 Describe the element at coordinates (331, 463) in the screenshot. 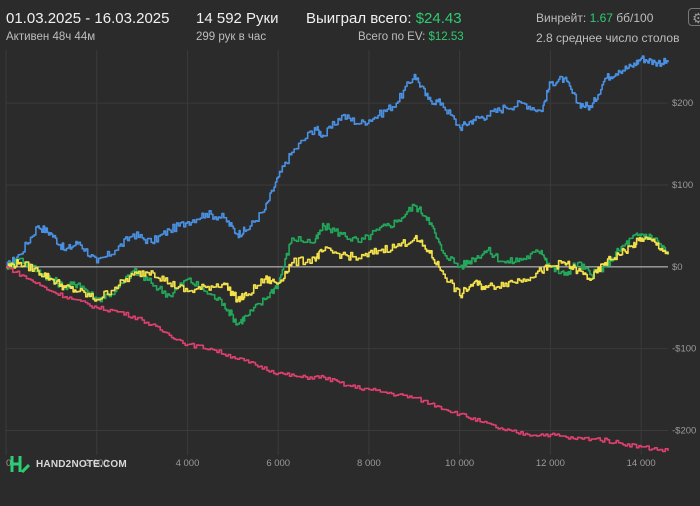

I see `x-axis-labels: 0 2 000 4 000 6 000 8 000 10 000 12 000 14 000` at that location.